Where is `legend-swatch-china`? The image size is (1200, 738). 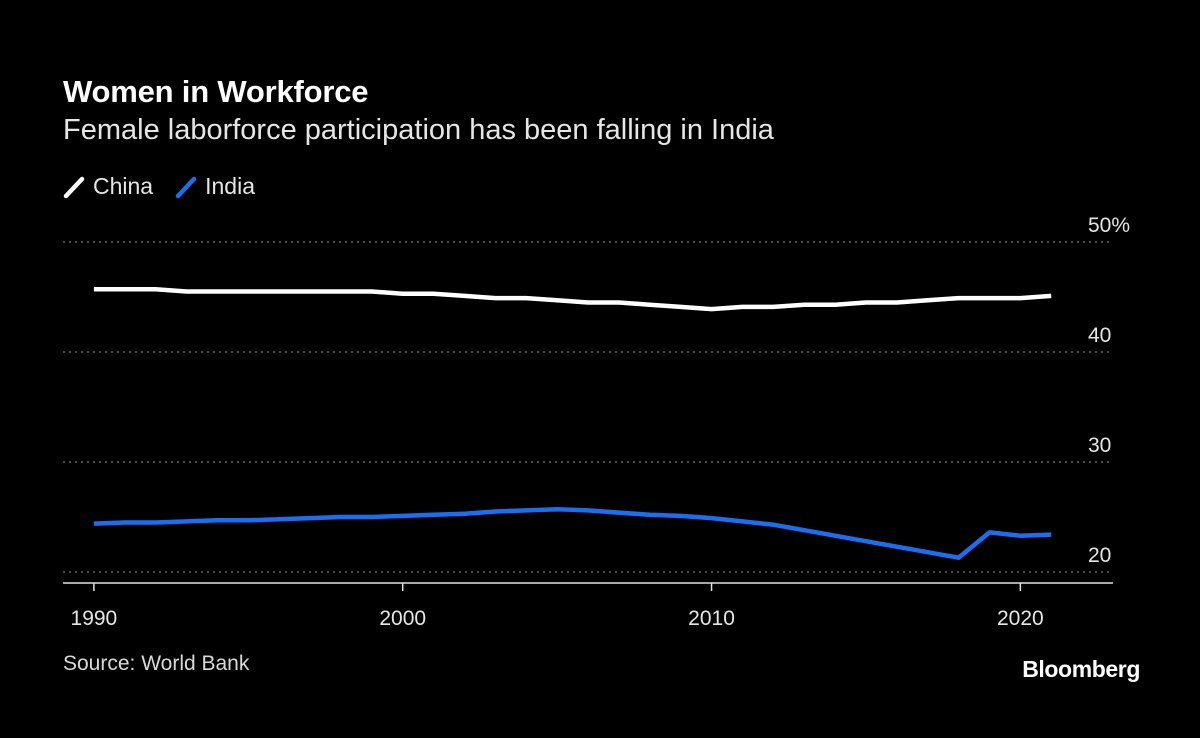 legend-swatch-china is located at coordinates (74, 187).